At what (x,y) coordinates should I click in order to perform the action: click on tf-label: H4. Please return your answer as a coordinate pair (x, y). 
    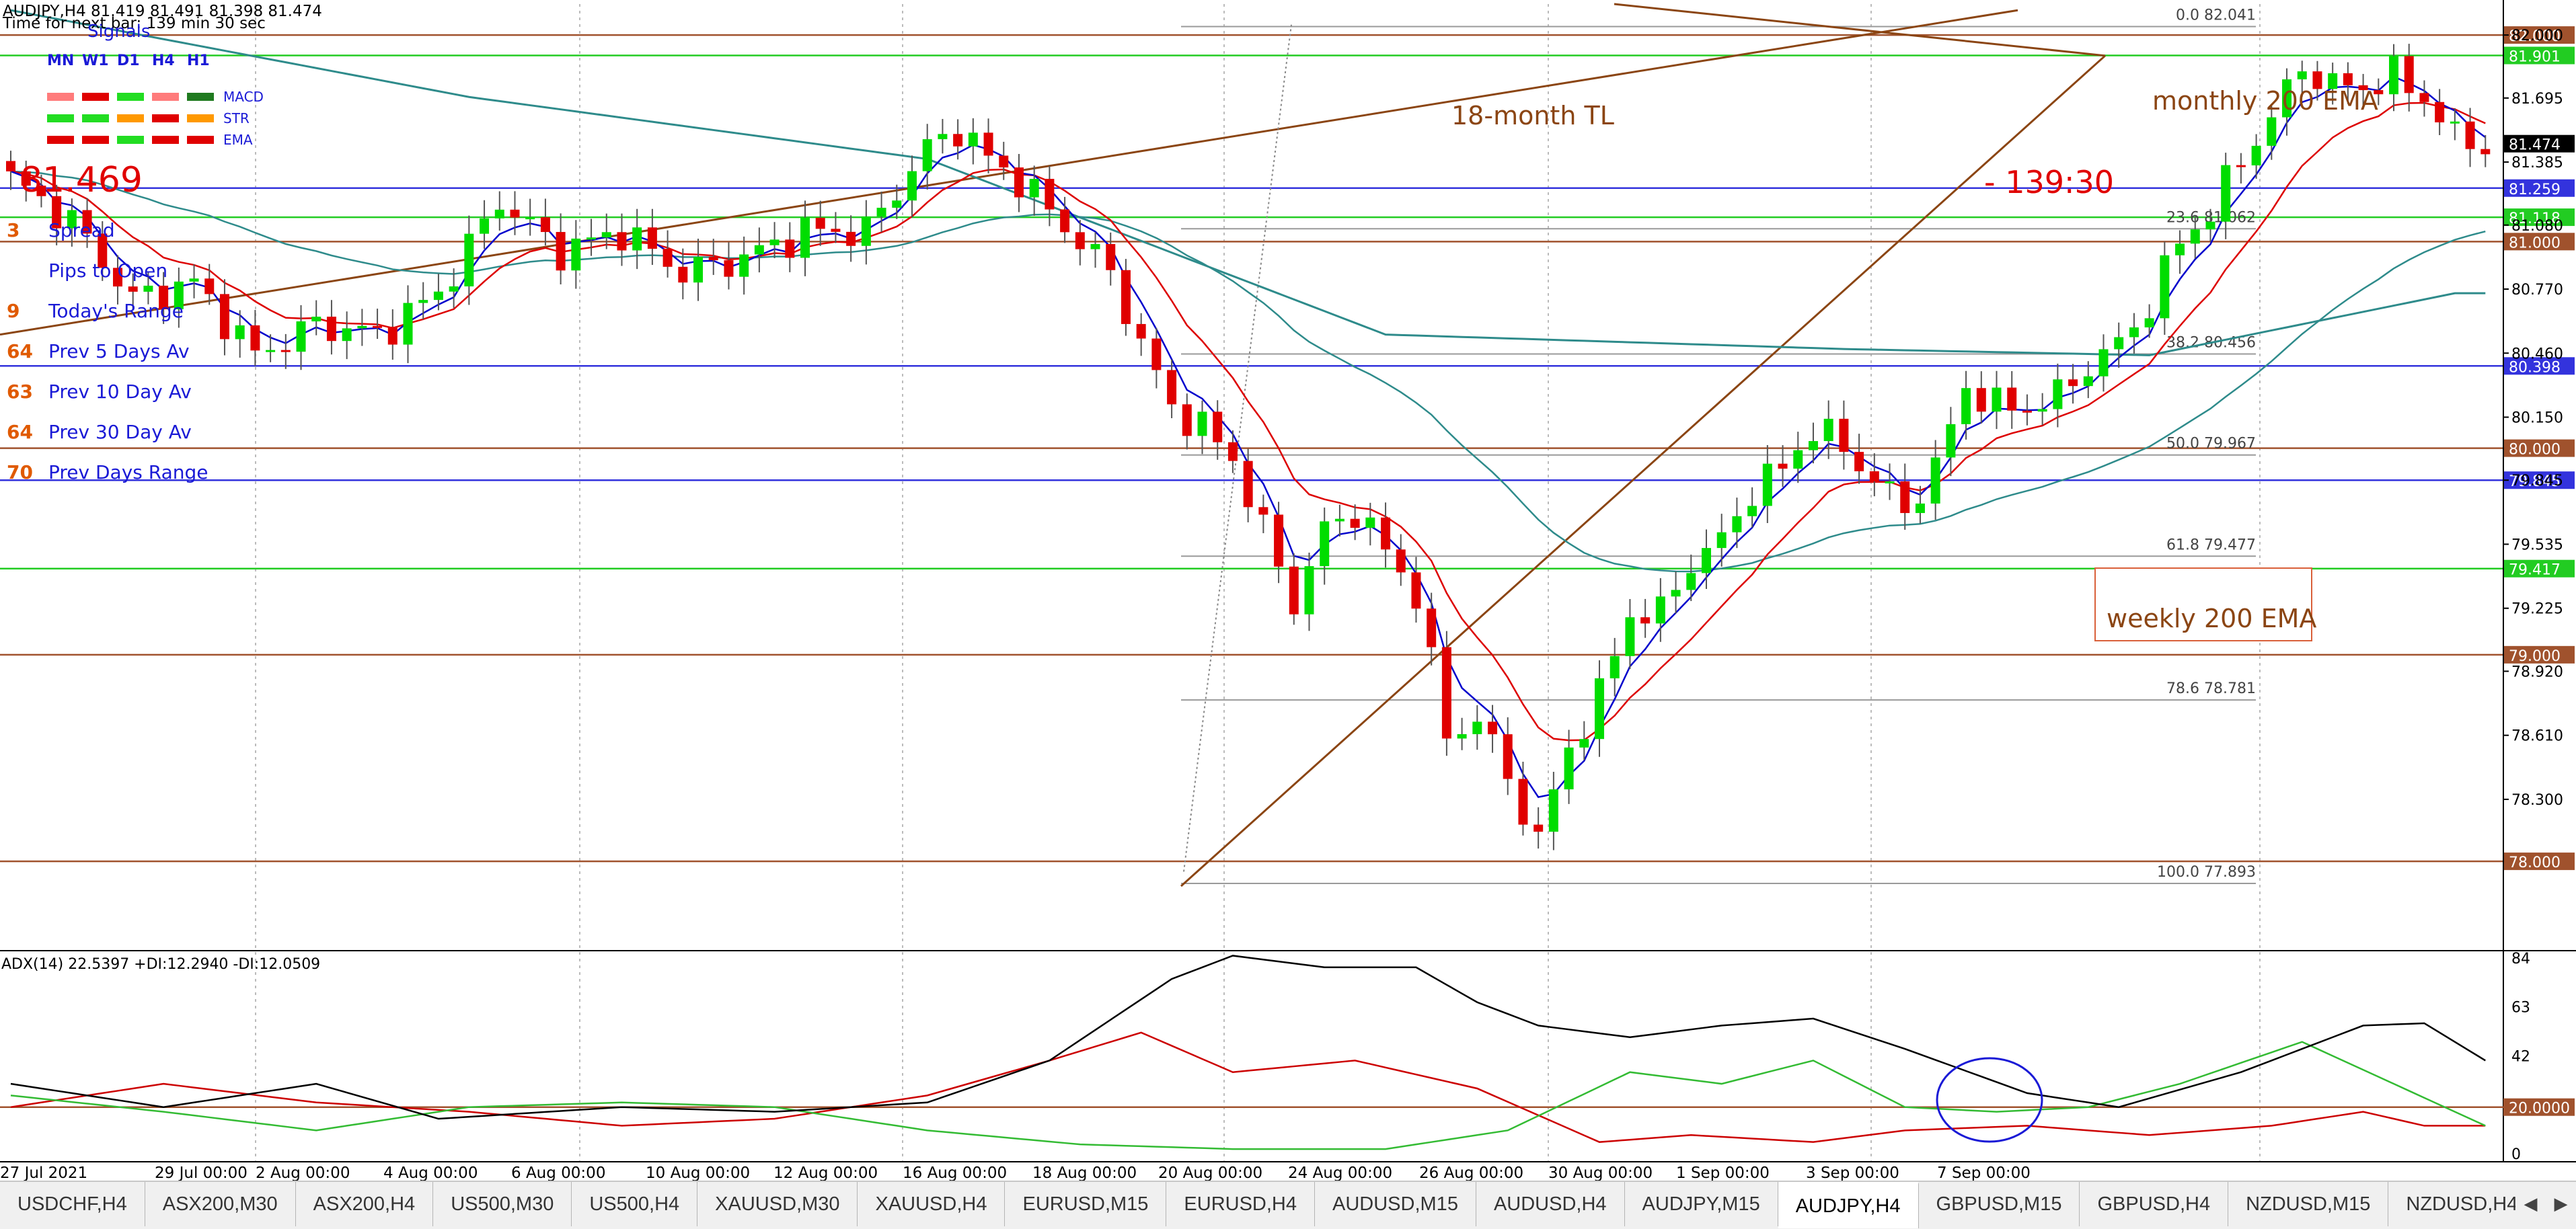
    Looking at the image, I should click on (163, 60).